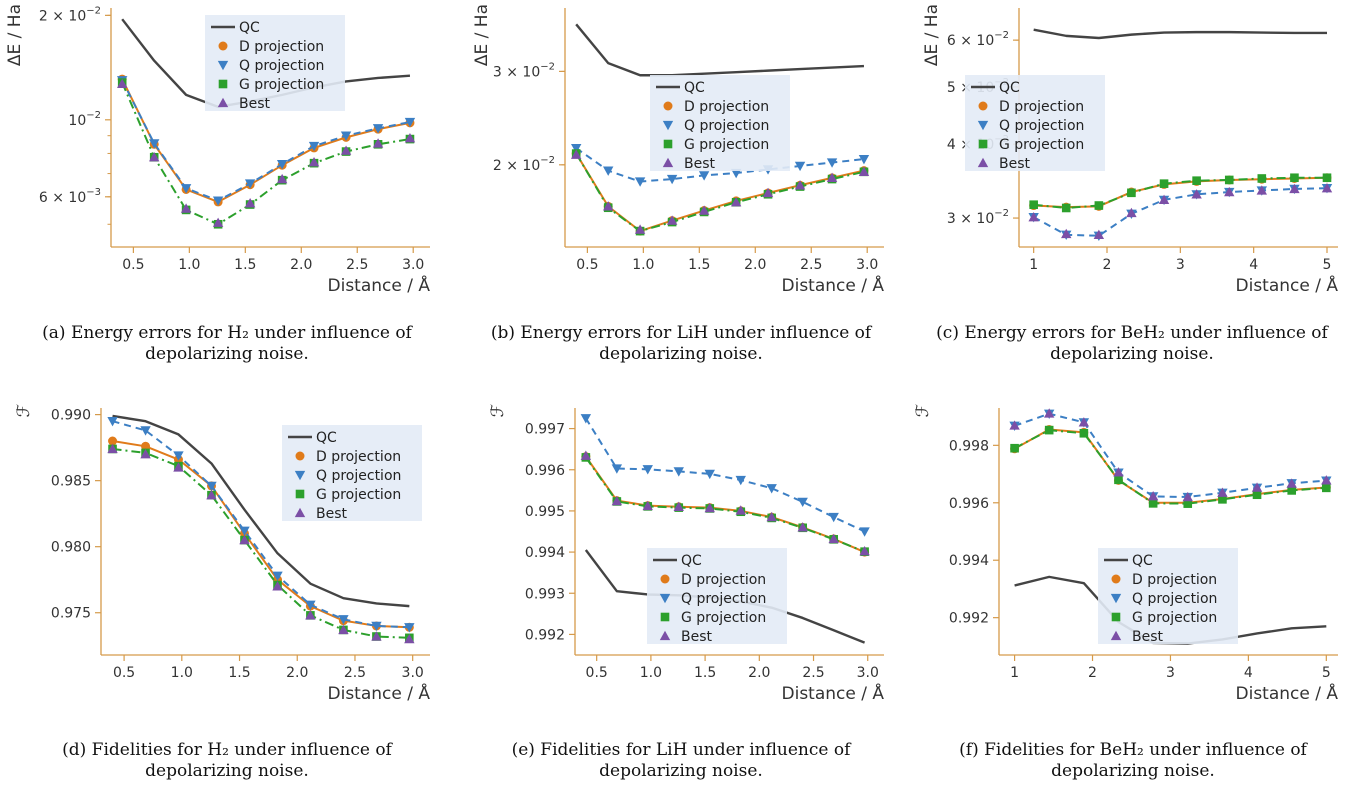 The image size is (1362, 785). Describe the element at coordinates (1014, 673) in the screenshot. I see `x-tick-label: 1` at that location.